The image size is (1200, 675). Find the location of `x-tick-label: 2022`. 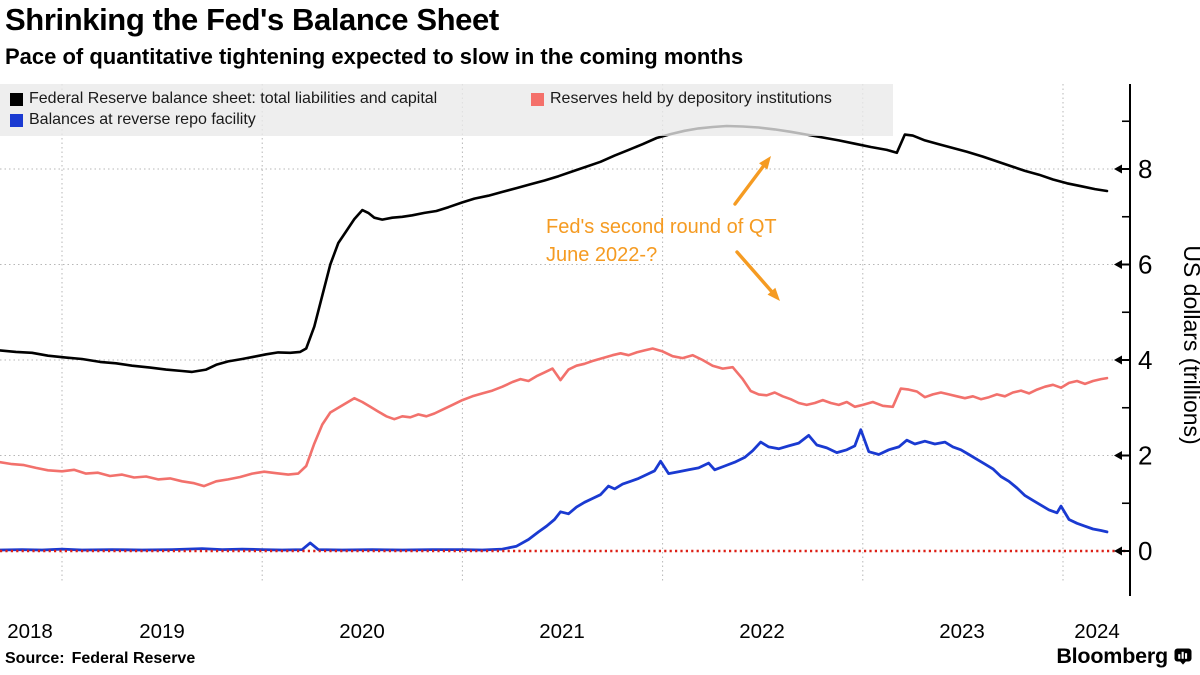

x-tick-label: 2022 is located at coordinates (762, 631).